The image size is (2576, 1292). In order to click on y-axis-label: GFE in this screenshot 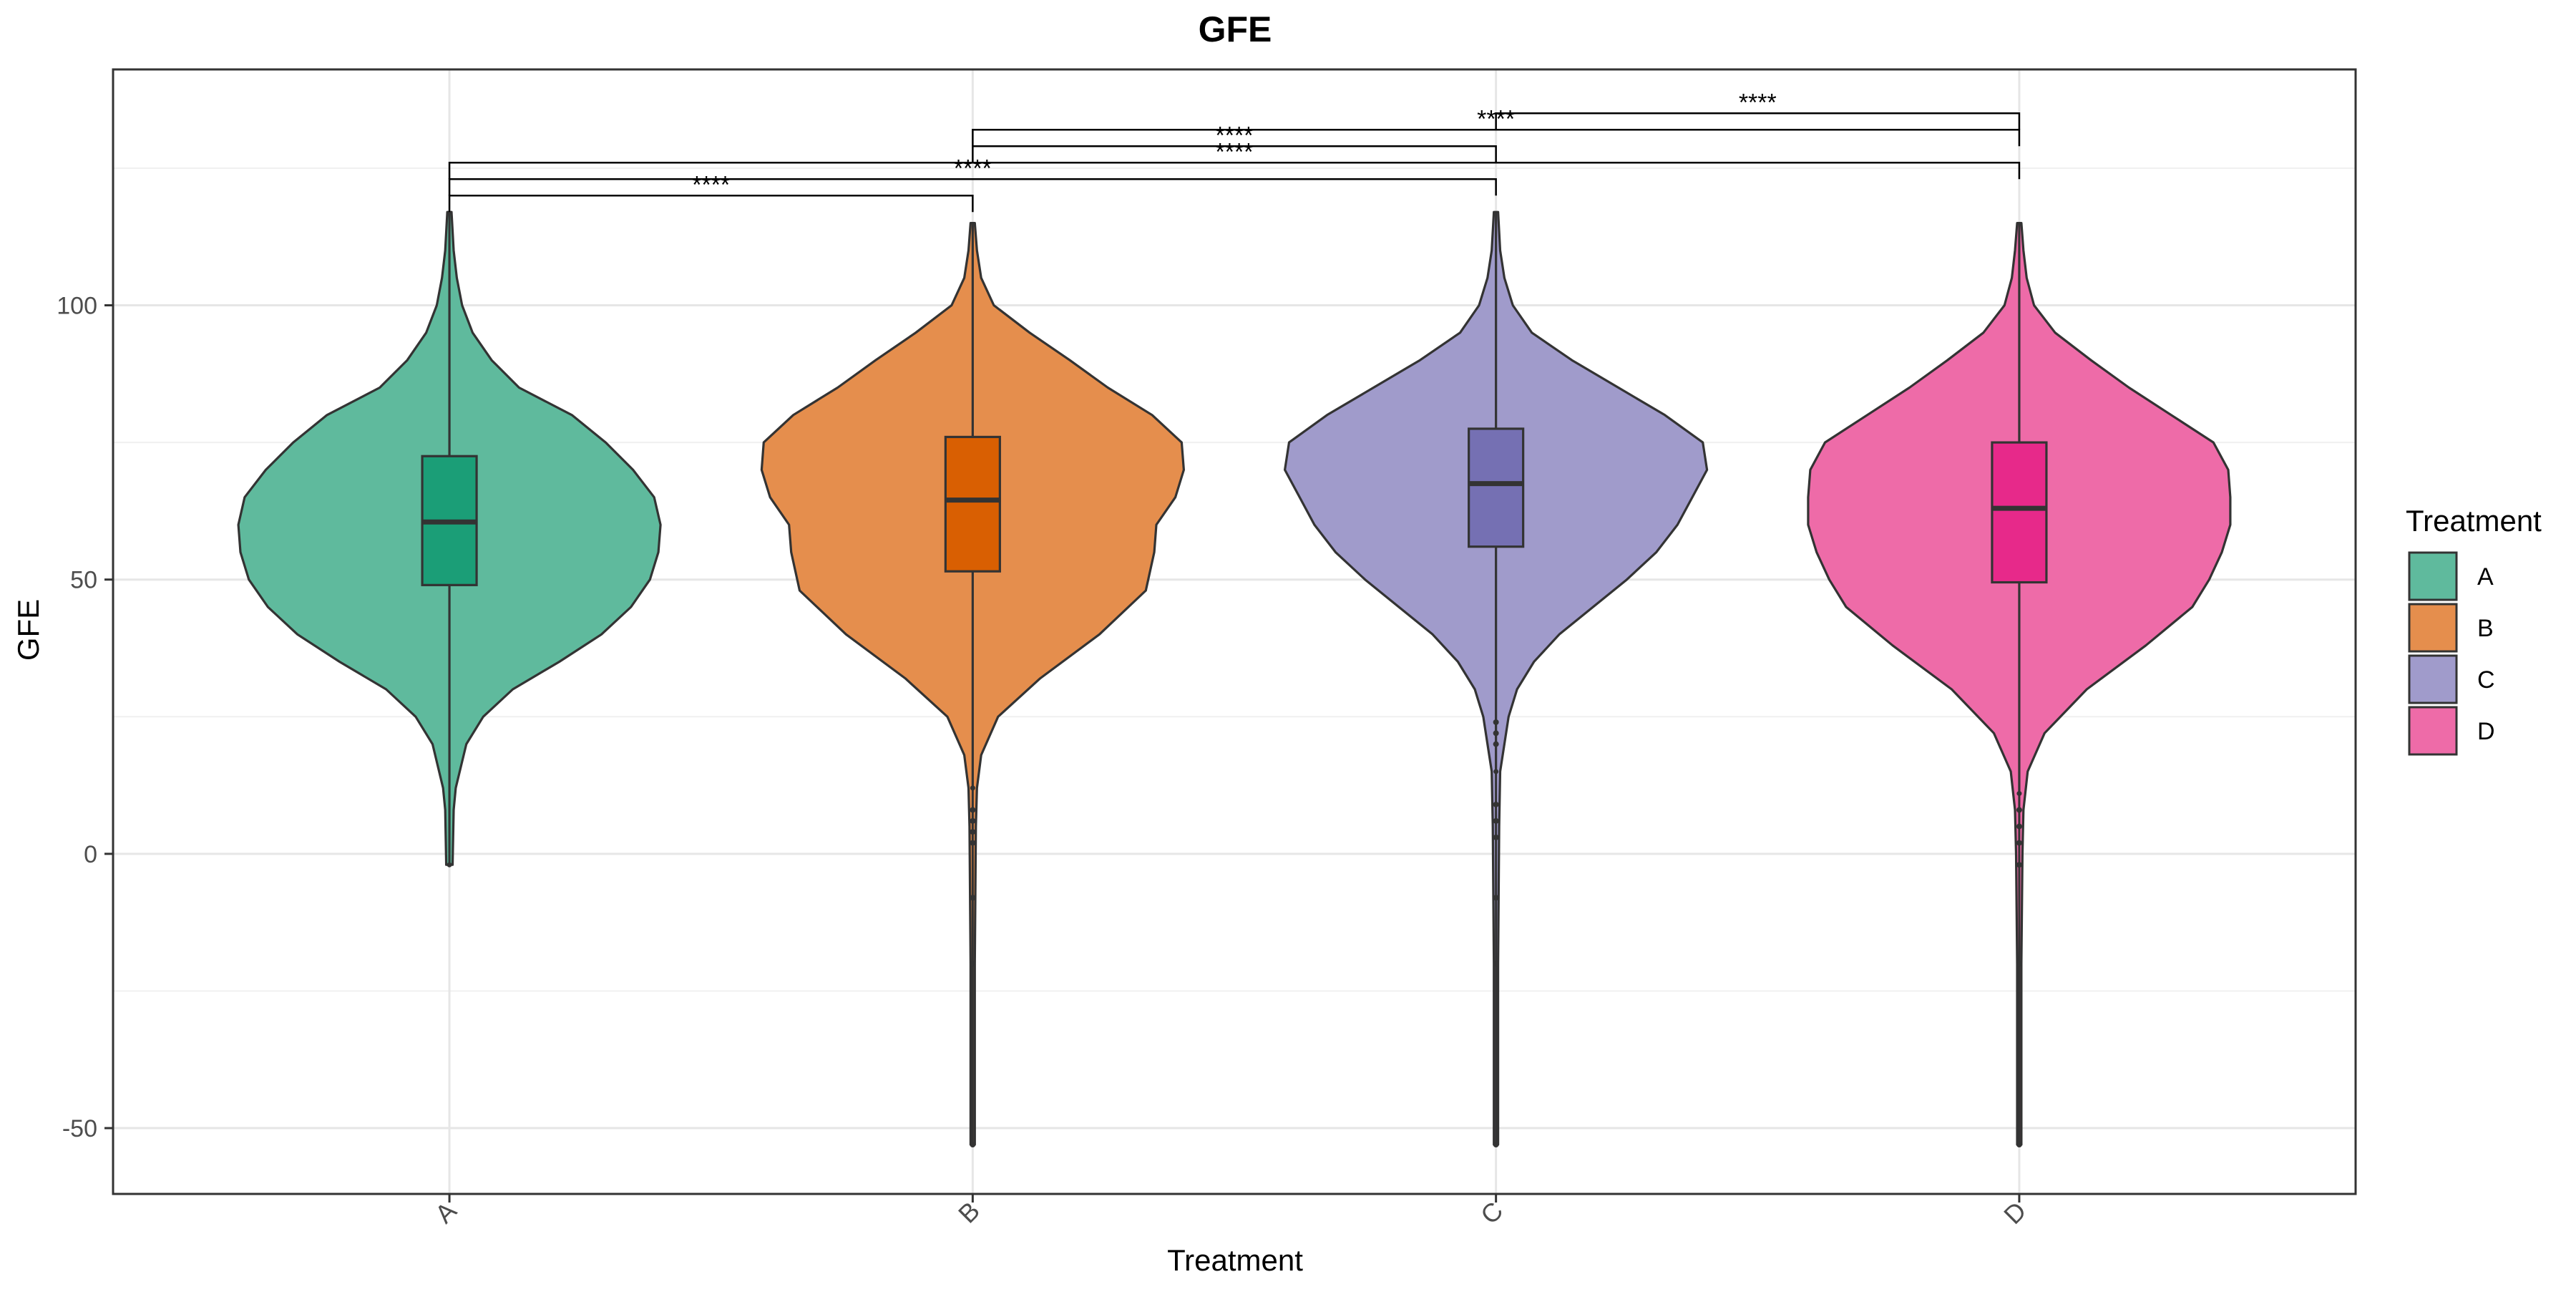, I will do `click(28, 630)`.